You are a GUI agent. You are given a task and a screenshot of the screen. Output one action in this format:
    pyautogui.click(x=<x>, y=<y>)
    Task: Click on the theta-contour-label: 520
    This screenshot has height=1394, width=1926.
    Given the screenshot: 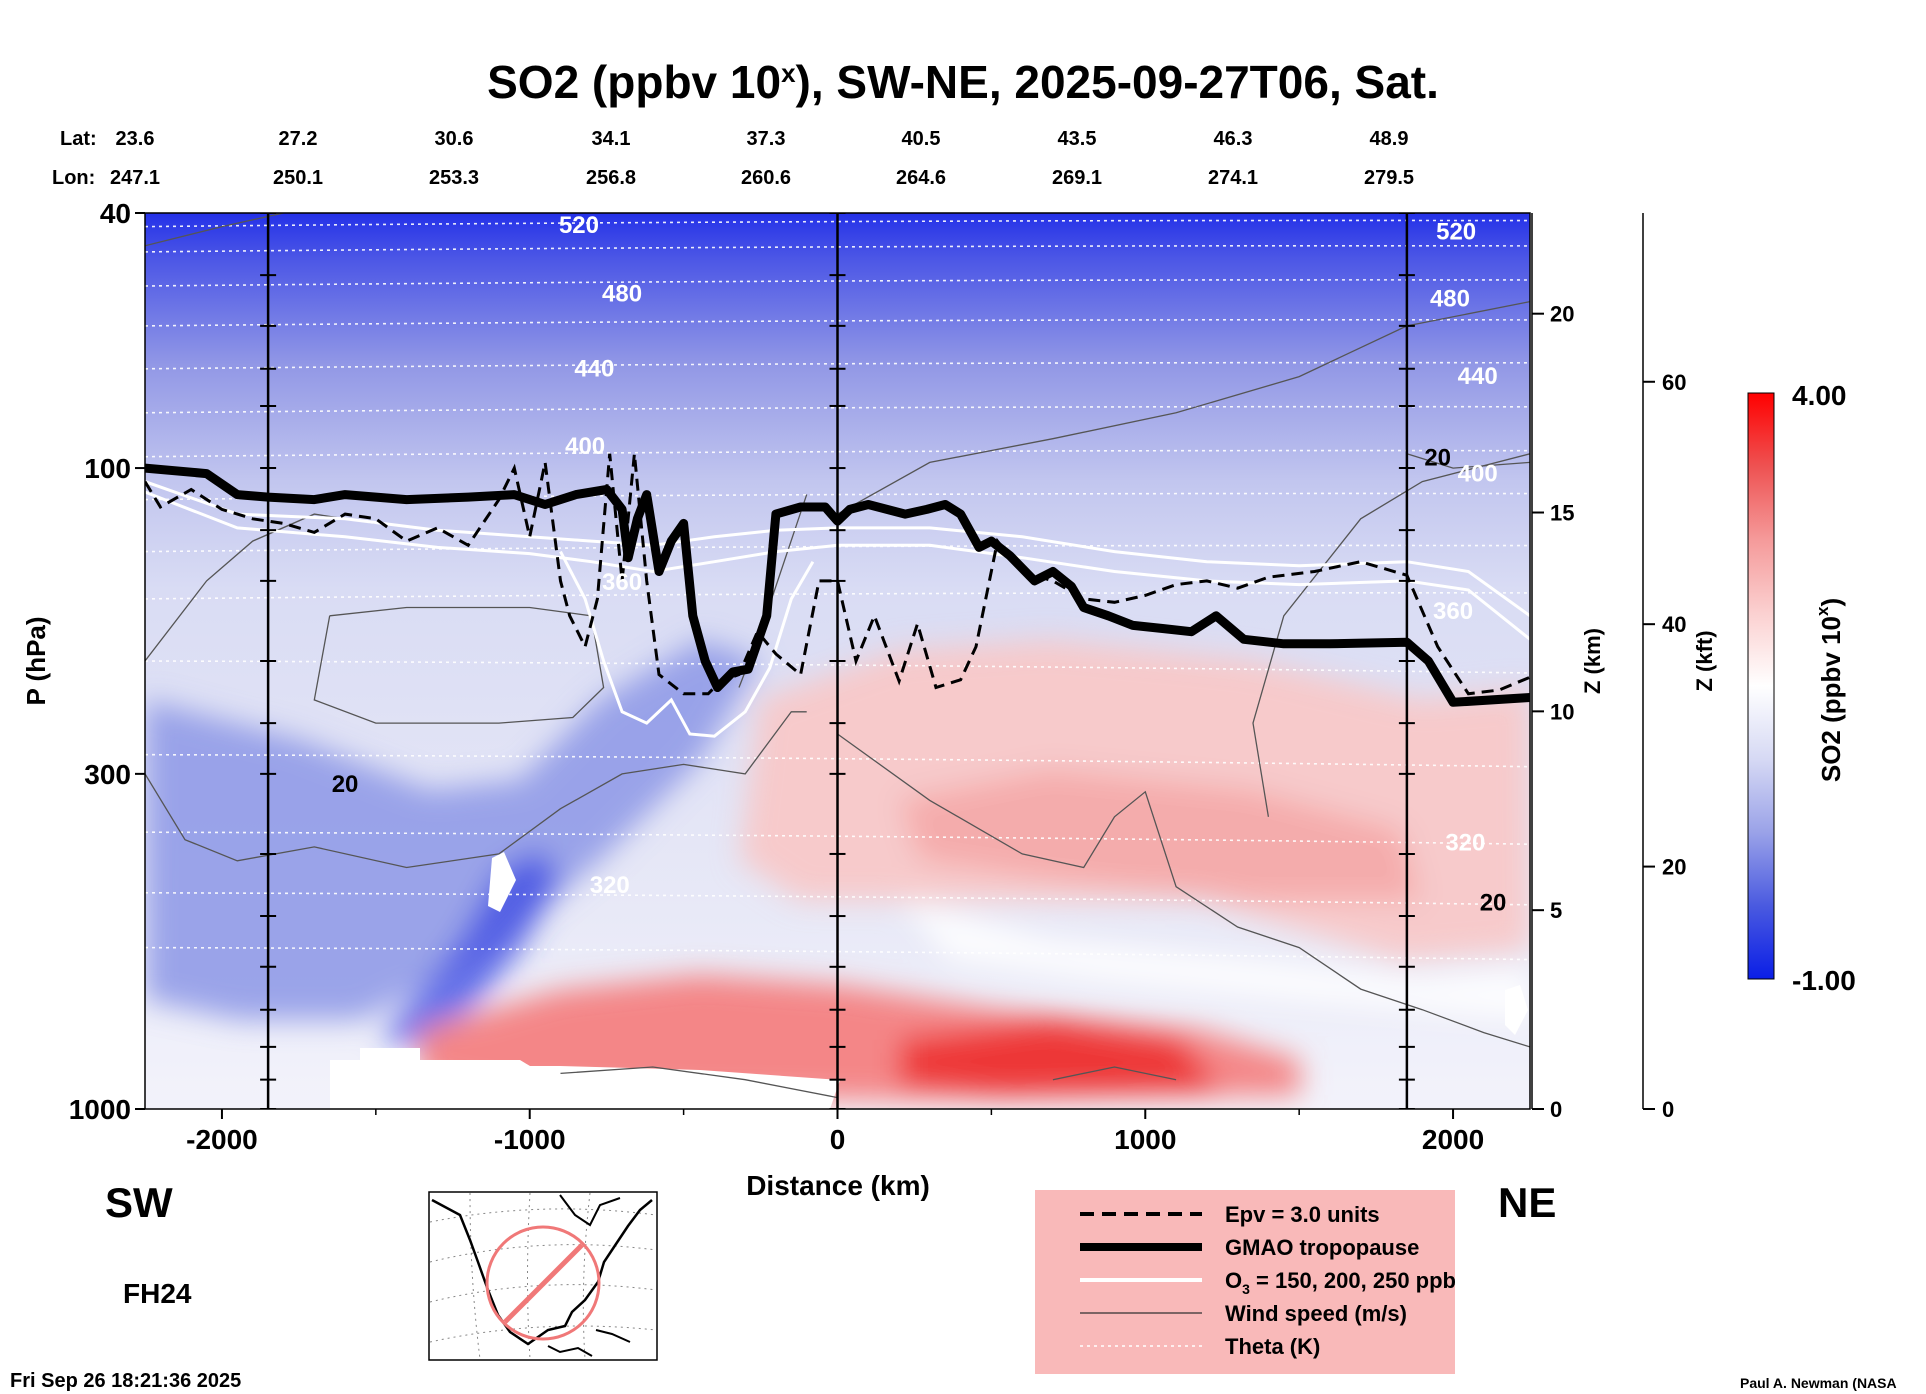 What is the action you would take?
    pyautogui.click(x=579, y=225)
    